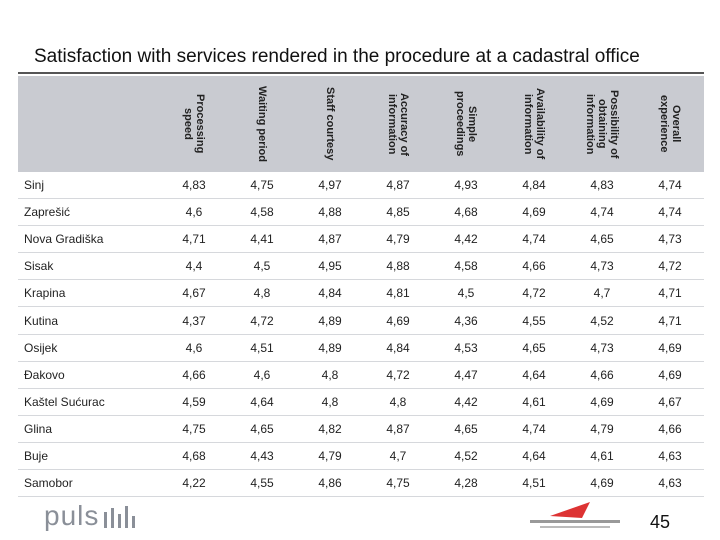  I want to click on title-rule, so click(361, 73).